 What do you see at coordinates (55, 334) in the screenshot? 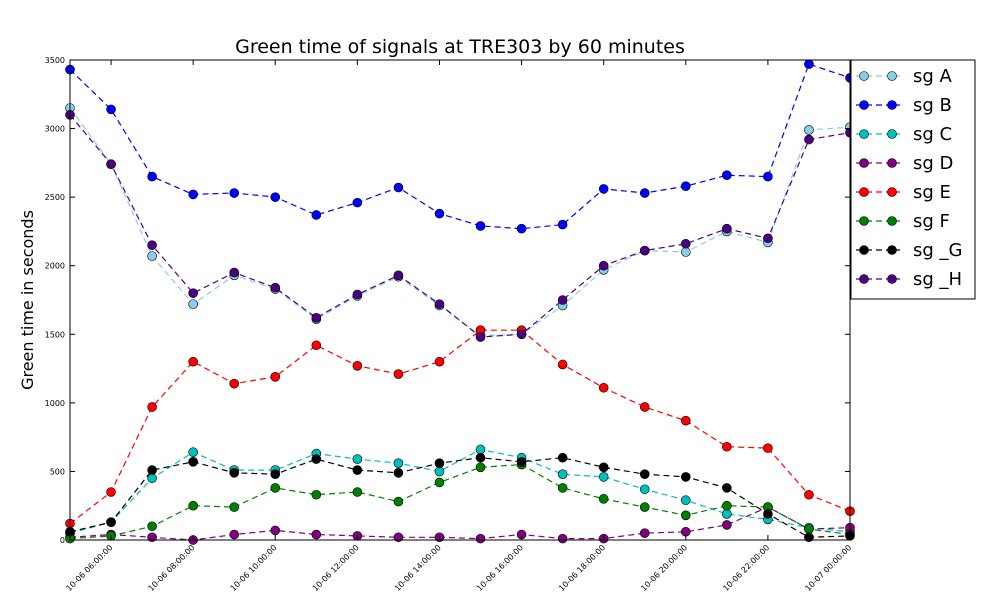
I see `y-tick-label: 1500` at bounding box center [55, 334].